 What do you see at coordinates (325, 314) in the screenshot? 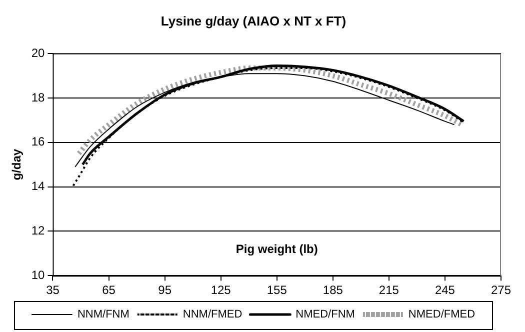
I see `legend-label: NMED/FNM` at bounding box center [325, 314].